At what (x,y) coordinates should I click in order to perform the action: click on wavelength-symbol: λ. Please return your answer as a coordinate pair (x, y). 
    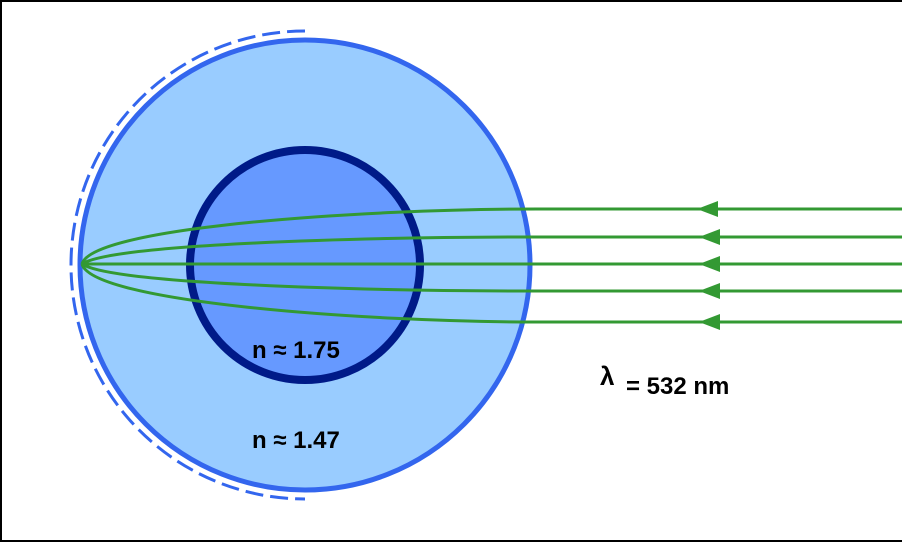
    Looking at the image, I should click on (607, 376).